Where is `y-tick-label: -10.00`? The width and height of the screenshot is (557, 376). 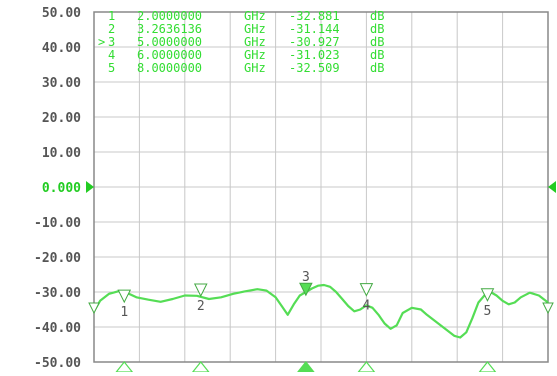
y-tick-label: -10.00 is located at coordinates (57, 223).